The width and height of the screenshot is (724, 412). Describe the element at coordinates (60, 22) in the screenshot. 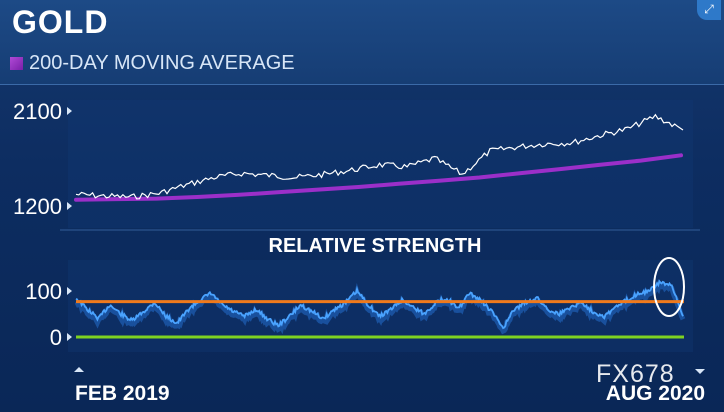

I see `chart-title: GOLD` at that location.